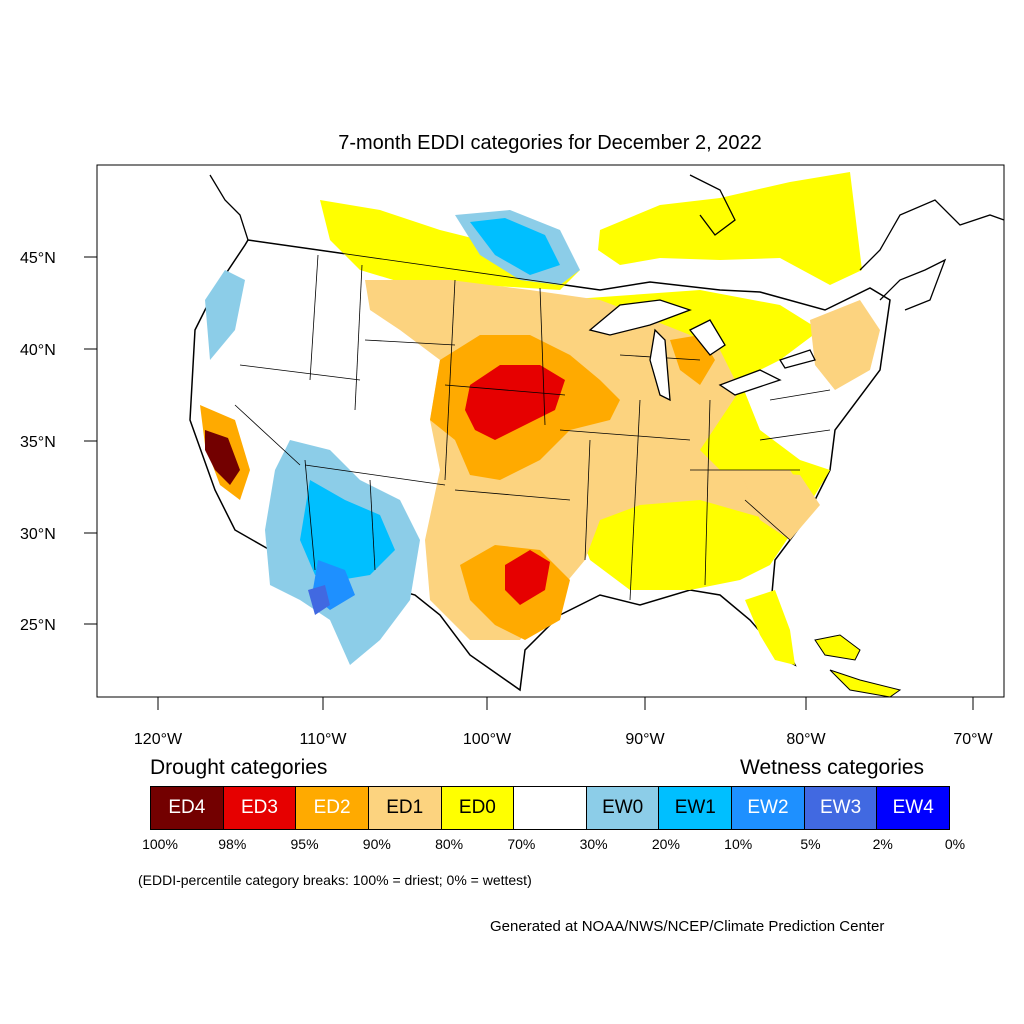  I want to click on lat-ticks, so click(90, 440).